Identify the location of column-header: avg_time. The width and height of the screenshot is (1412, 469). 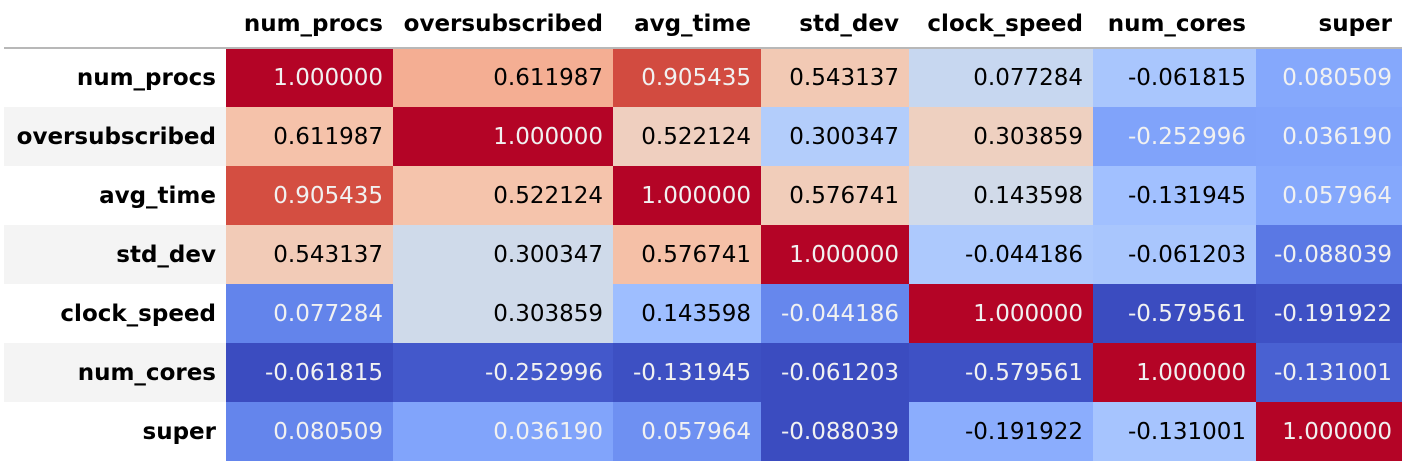
(687, 24).